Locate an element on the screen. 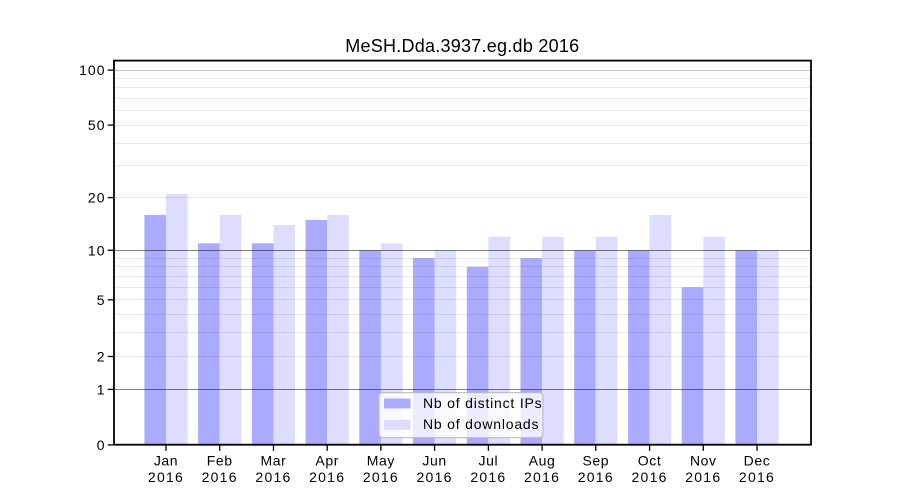 This screenshot has width=900, height=500. svg-text: May is located at coordinates (381, 460).